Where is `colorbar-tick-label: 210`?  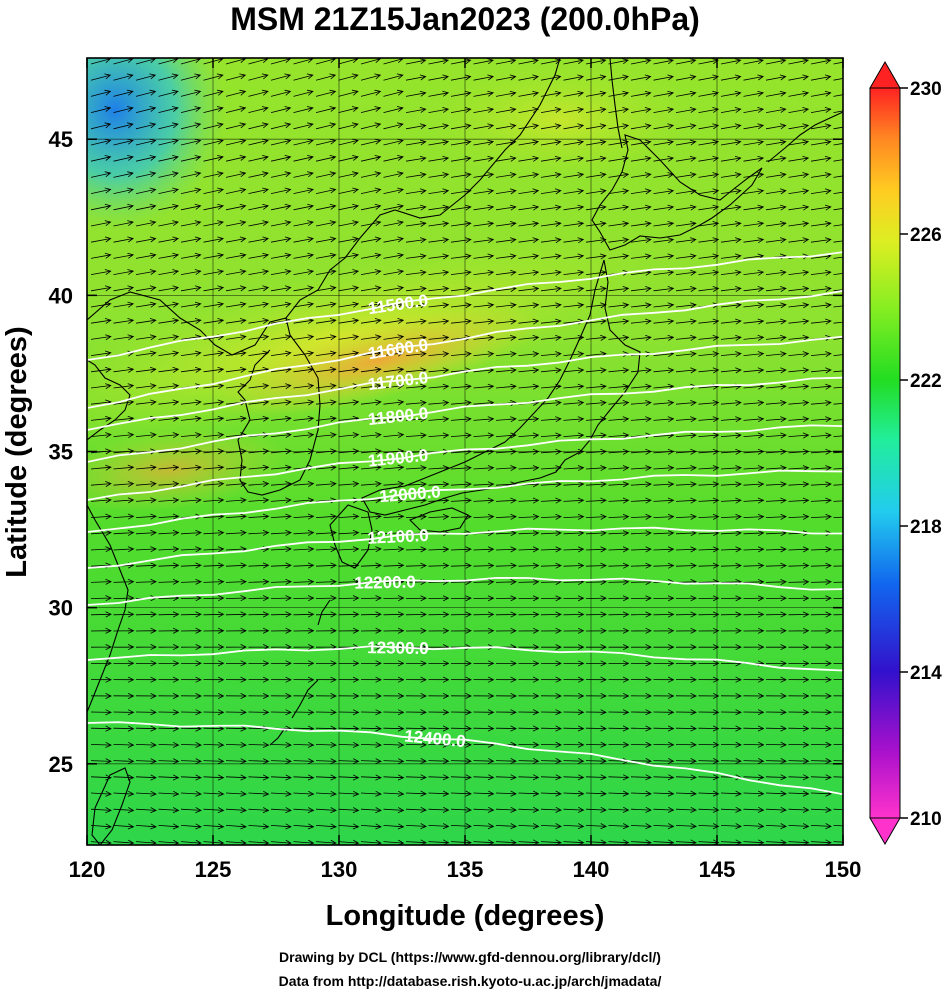 colorbar-tick-label: 210 is located at coordinates (926, 819).